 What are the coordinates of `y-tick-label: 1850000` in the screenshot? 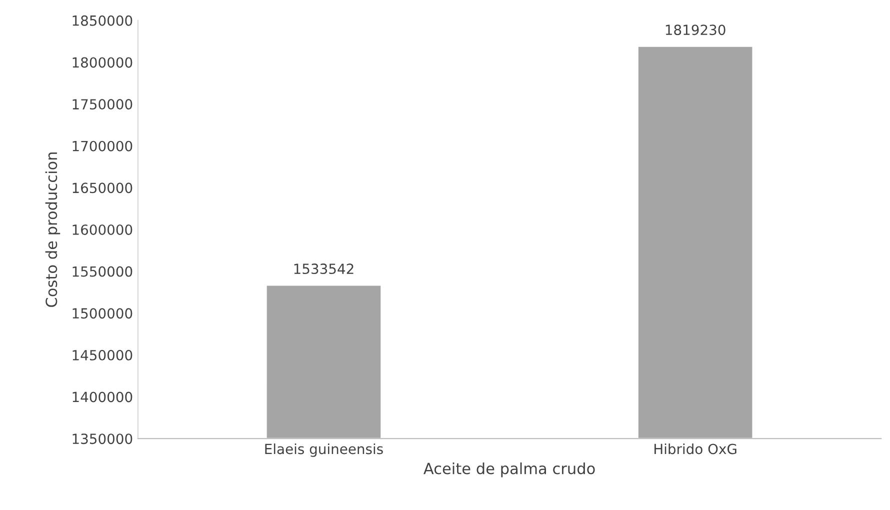 It's located at (102, 20).